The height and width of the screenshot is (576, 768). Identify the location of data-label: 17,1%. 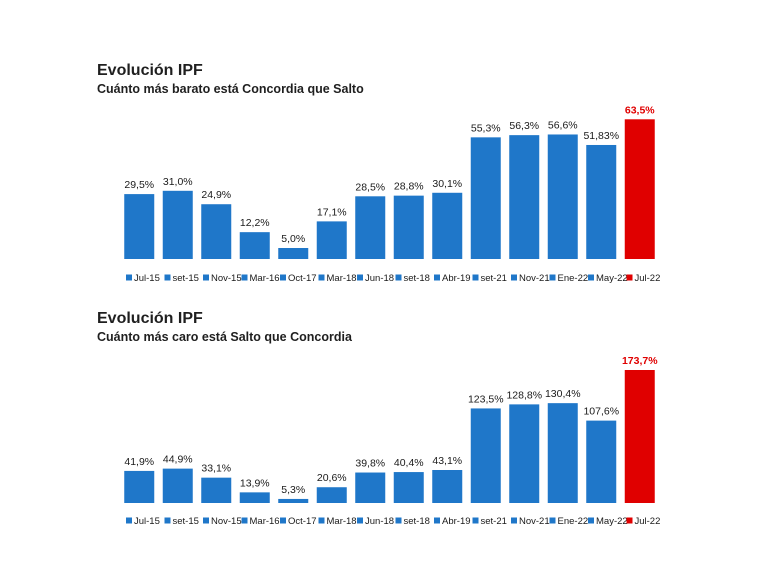
(332, 212).